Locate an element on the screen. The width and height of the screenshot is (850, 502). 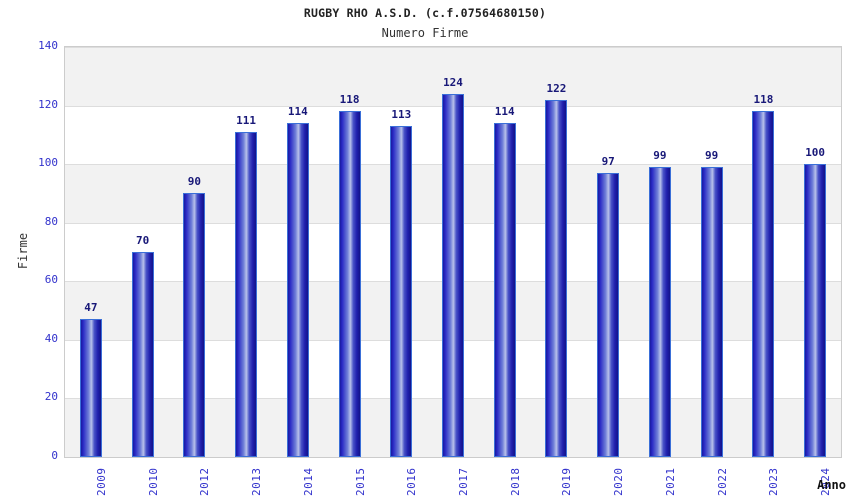
bar-value-label: 100 is located at coordinates (815, 153).